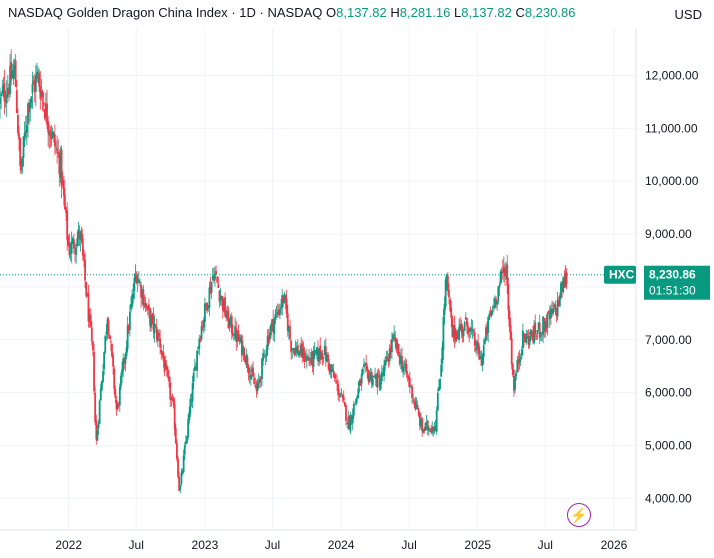 This screenshot has width=714, height=558. I want to click on lightning-icon: ⚡, so click(579, 515).